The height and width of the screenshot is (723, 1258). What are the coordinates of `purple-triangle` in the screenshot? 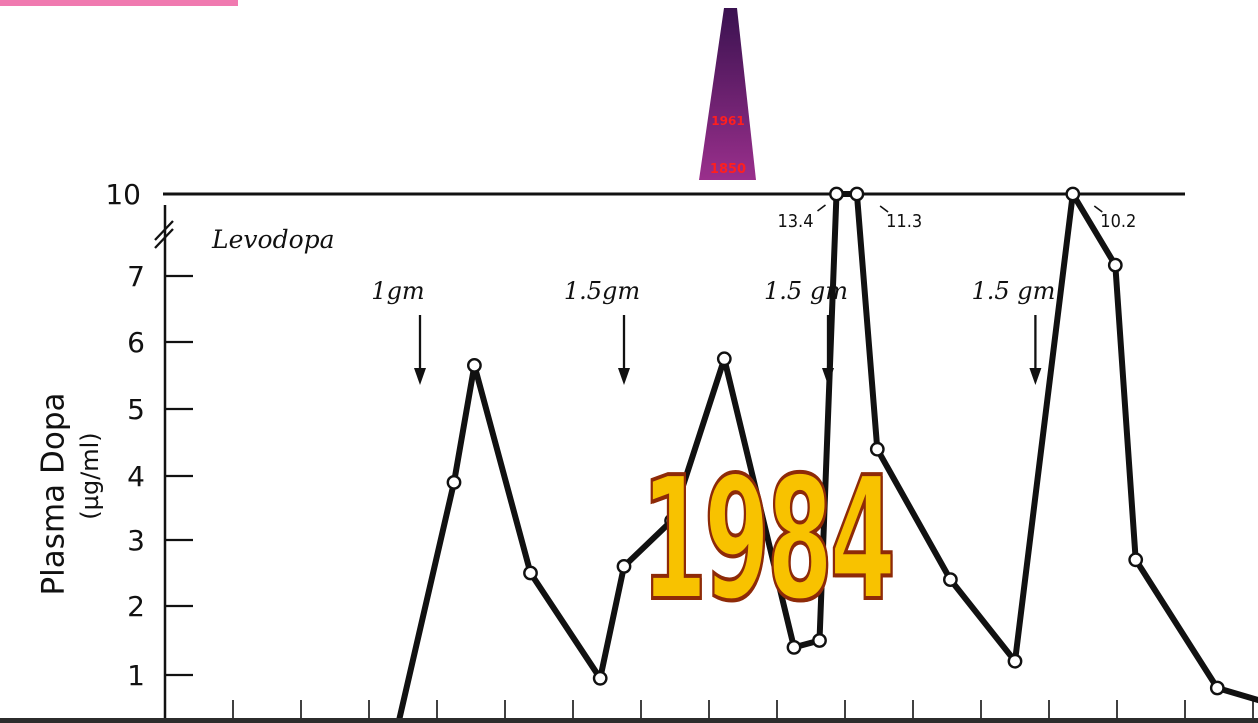 It's located at (727, 94).